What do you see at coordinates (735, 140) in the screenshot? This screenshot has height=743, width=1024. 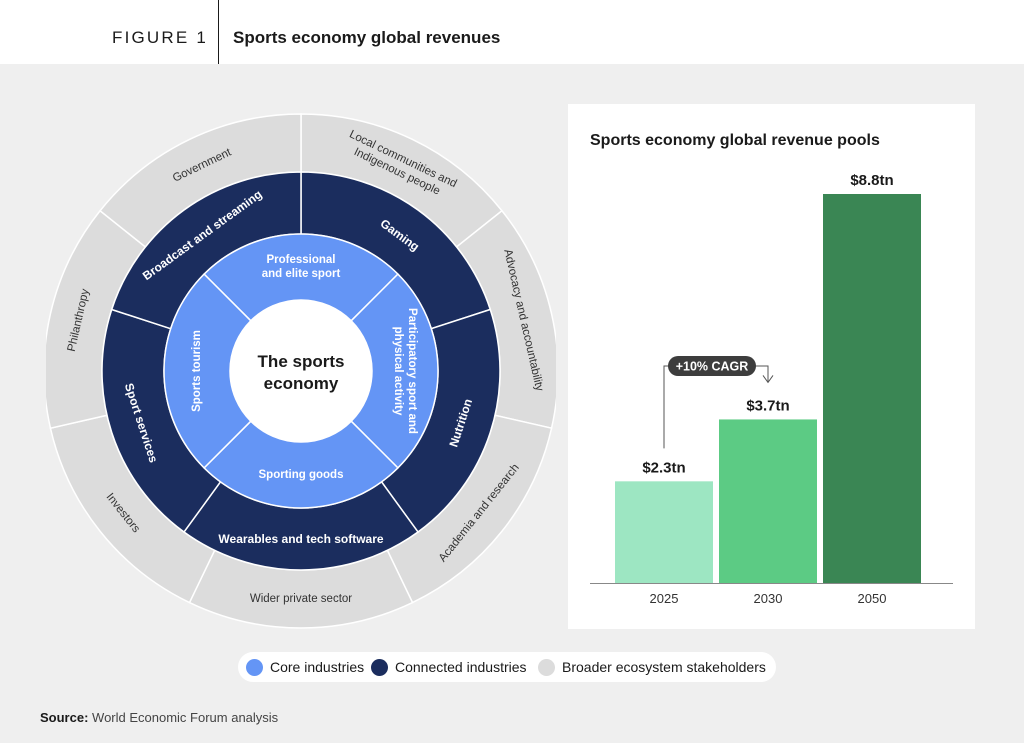 I see `chart-title: Sports economy global revenue pools` at bounding box center [735, 140].